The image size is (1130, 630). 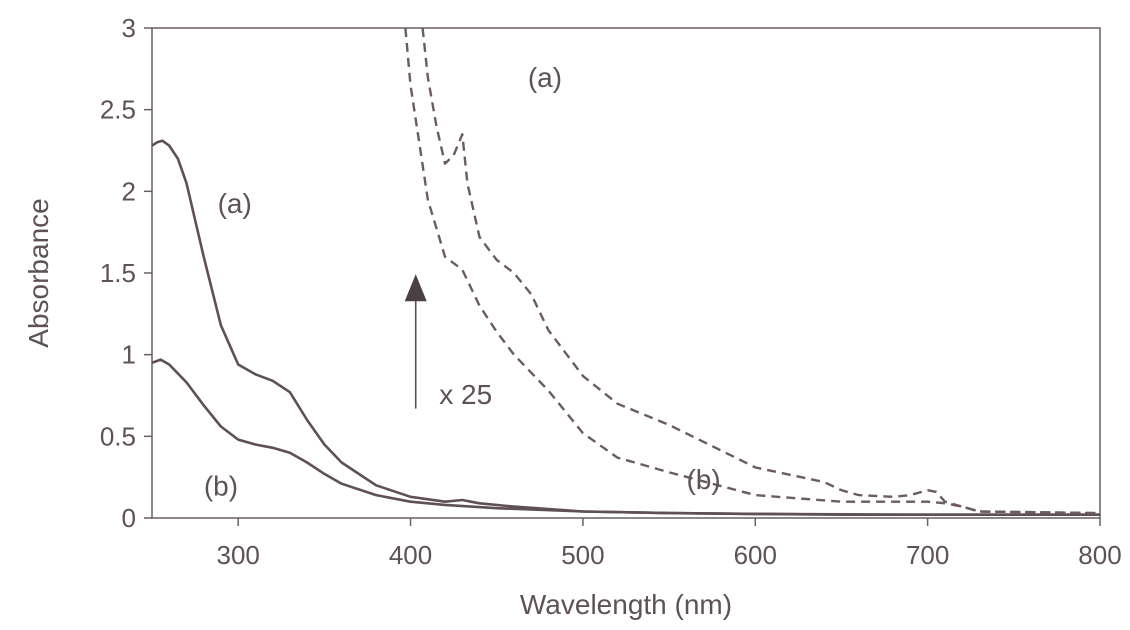 I want to click on y-tick-label: 0.5, so click(x=118, y=436).